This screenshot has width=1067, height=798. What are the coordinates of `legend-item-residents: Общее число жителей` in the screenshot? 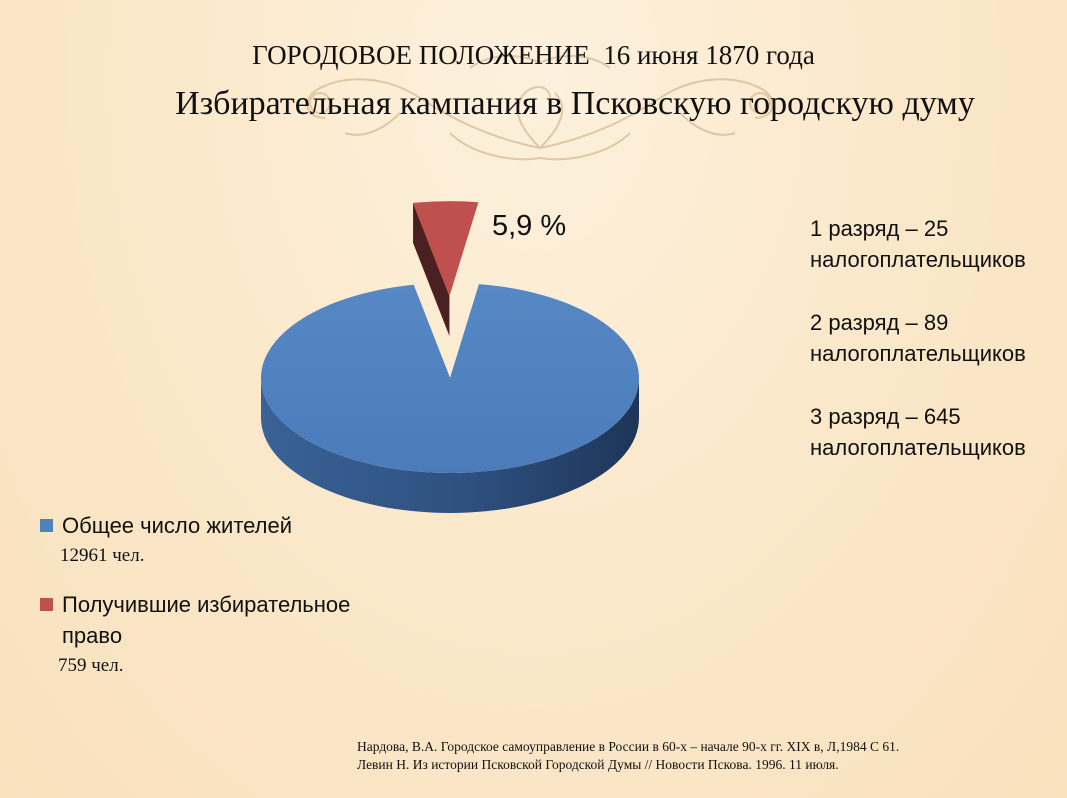 It's located at (205, 525).